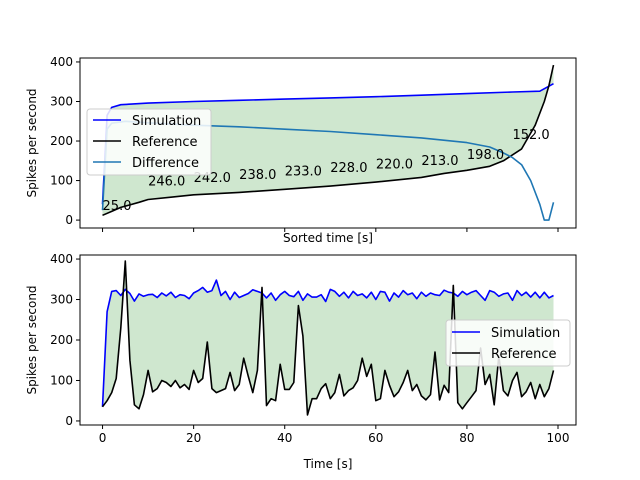 This screenshot has height=480, width=640. Describe the element at coordinates (525, 333) in the screenshot. I see `bottom-legend-label-simulation: Simulation` at that location.